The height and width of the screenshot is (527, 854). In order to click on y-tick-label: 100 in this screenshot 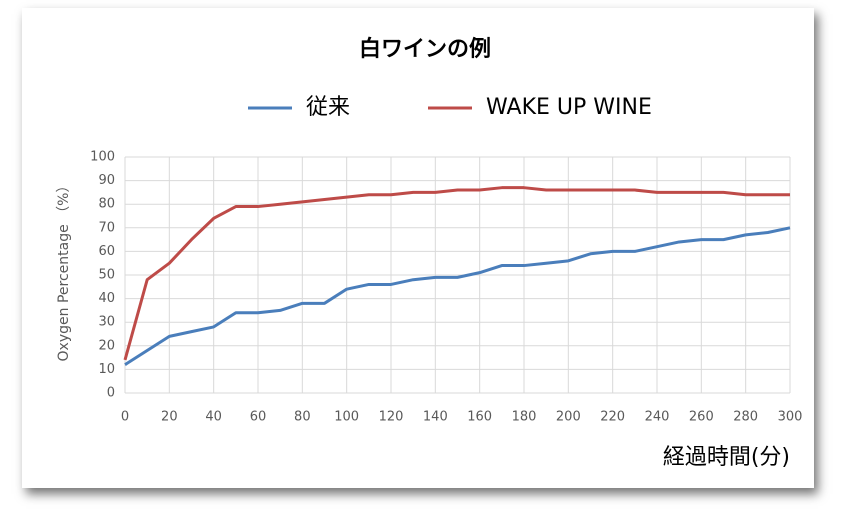, I will do `click(102, 157)`.